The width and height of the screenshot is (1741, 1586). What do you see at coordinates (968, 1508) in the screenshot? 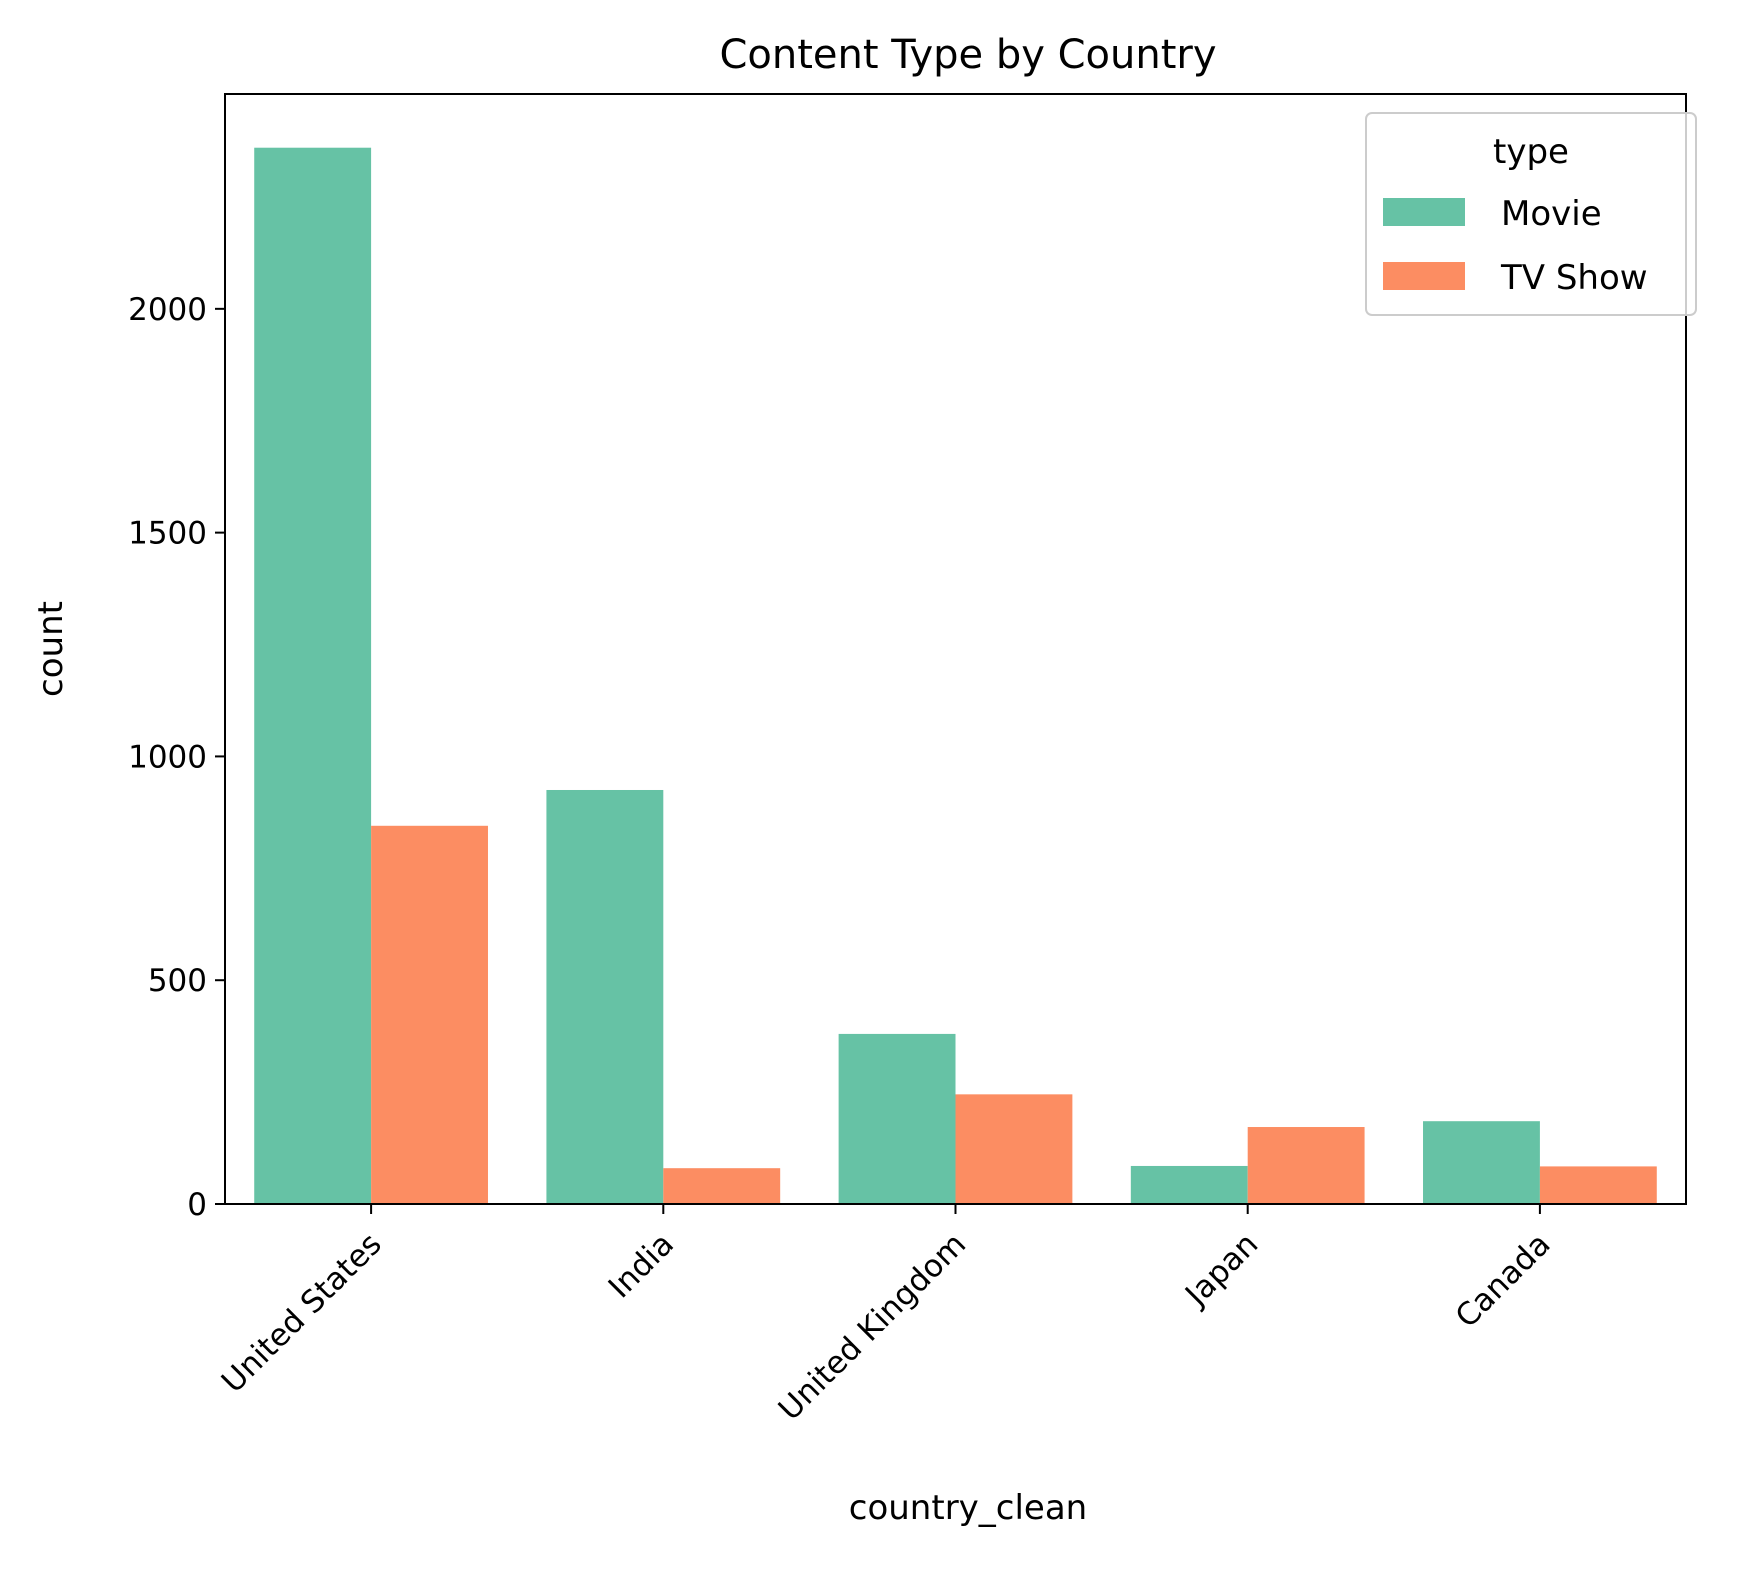
I see `x-axis-label: country_clean` at bounding box center [968, 1508].